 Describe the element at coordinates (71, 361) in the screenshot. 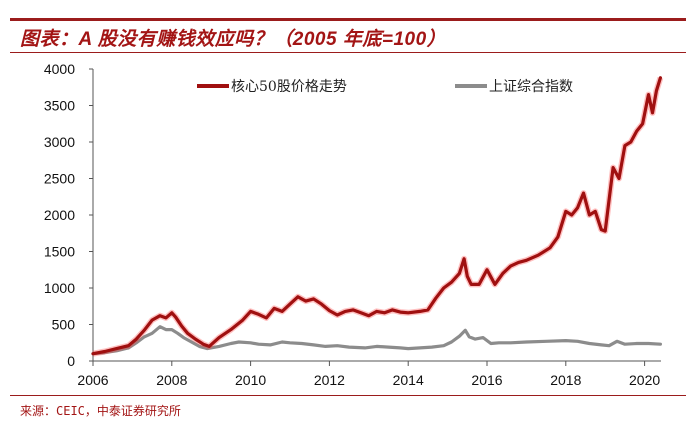

I see `y-tick-label: 0` at that location.